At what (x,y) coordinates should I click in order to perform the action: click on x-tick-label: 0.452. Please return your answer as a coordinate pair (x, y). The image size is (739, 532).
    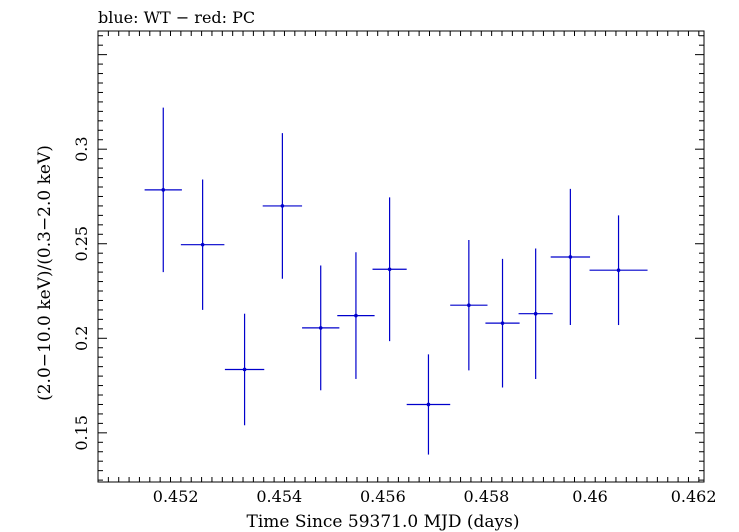
    Looking at the image, I should click on (176, 496).